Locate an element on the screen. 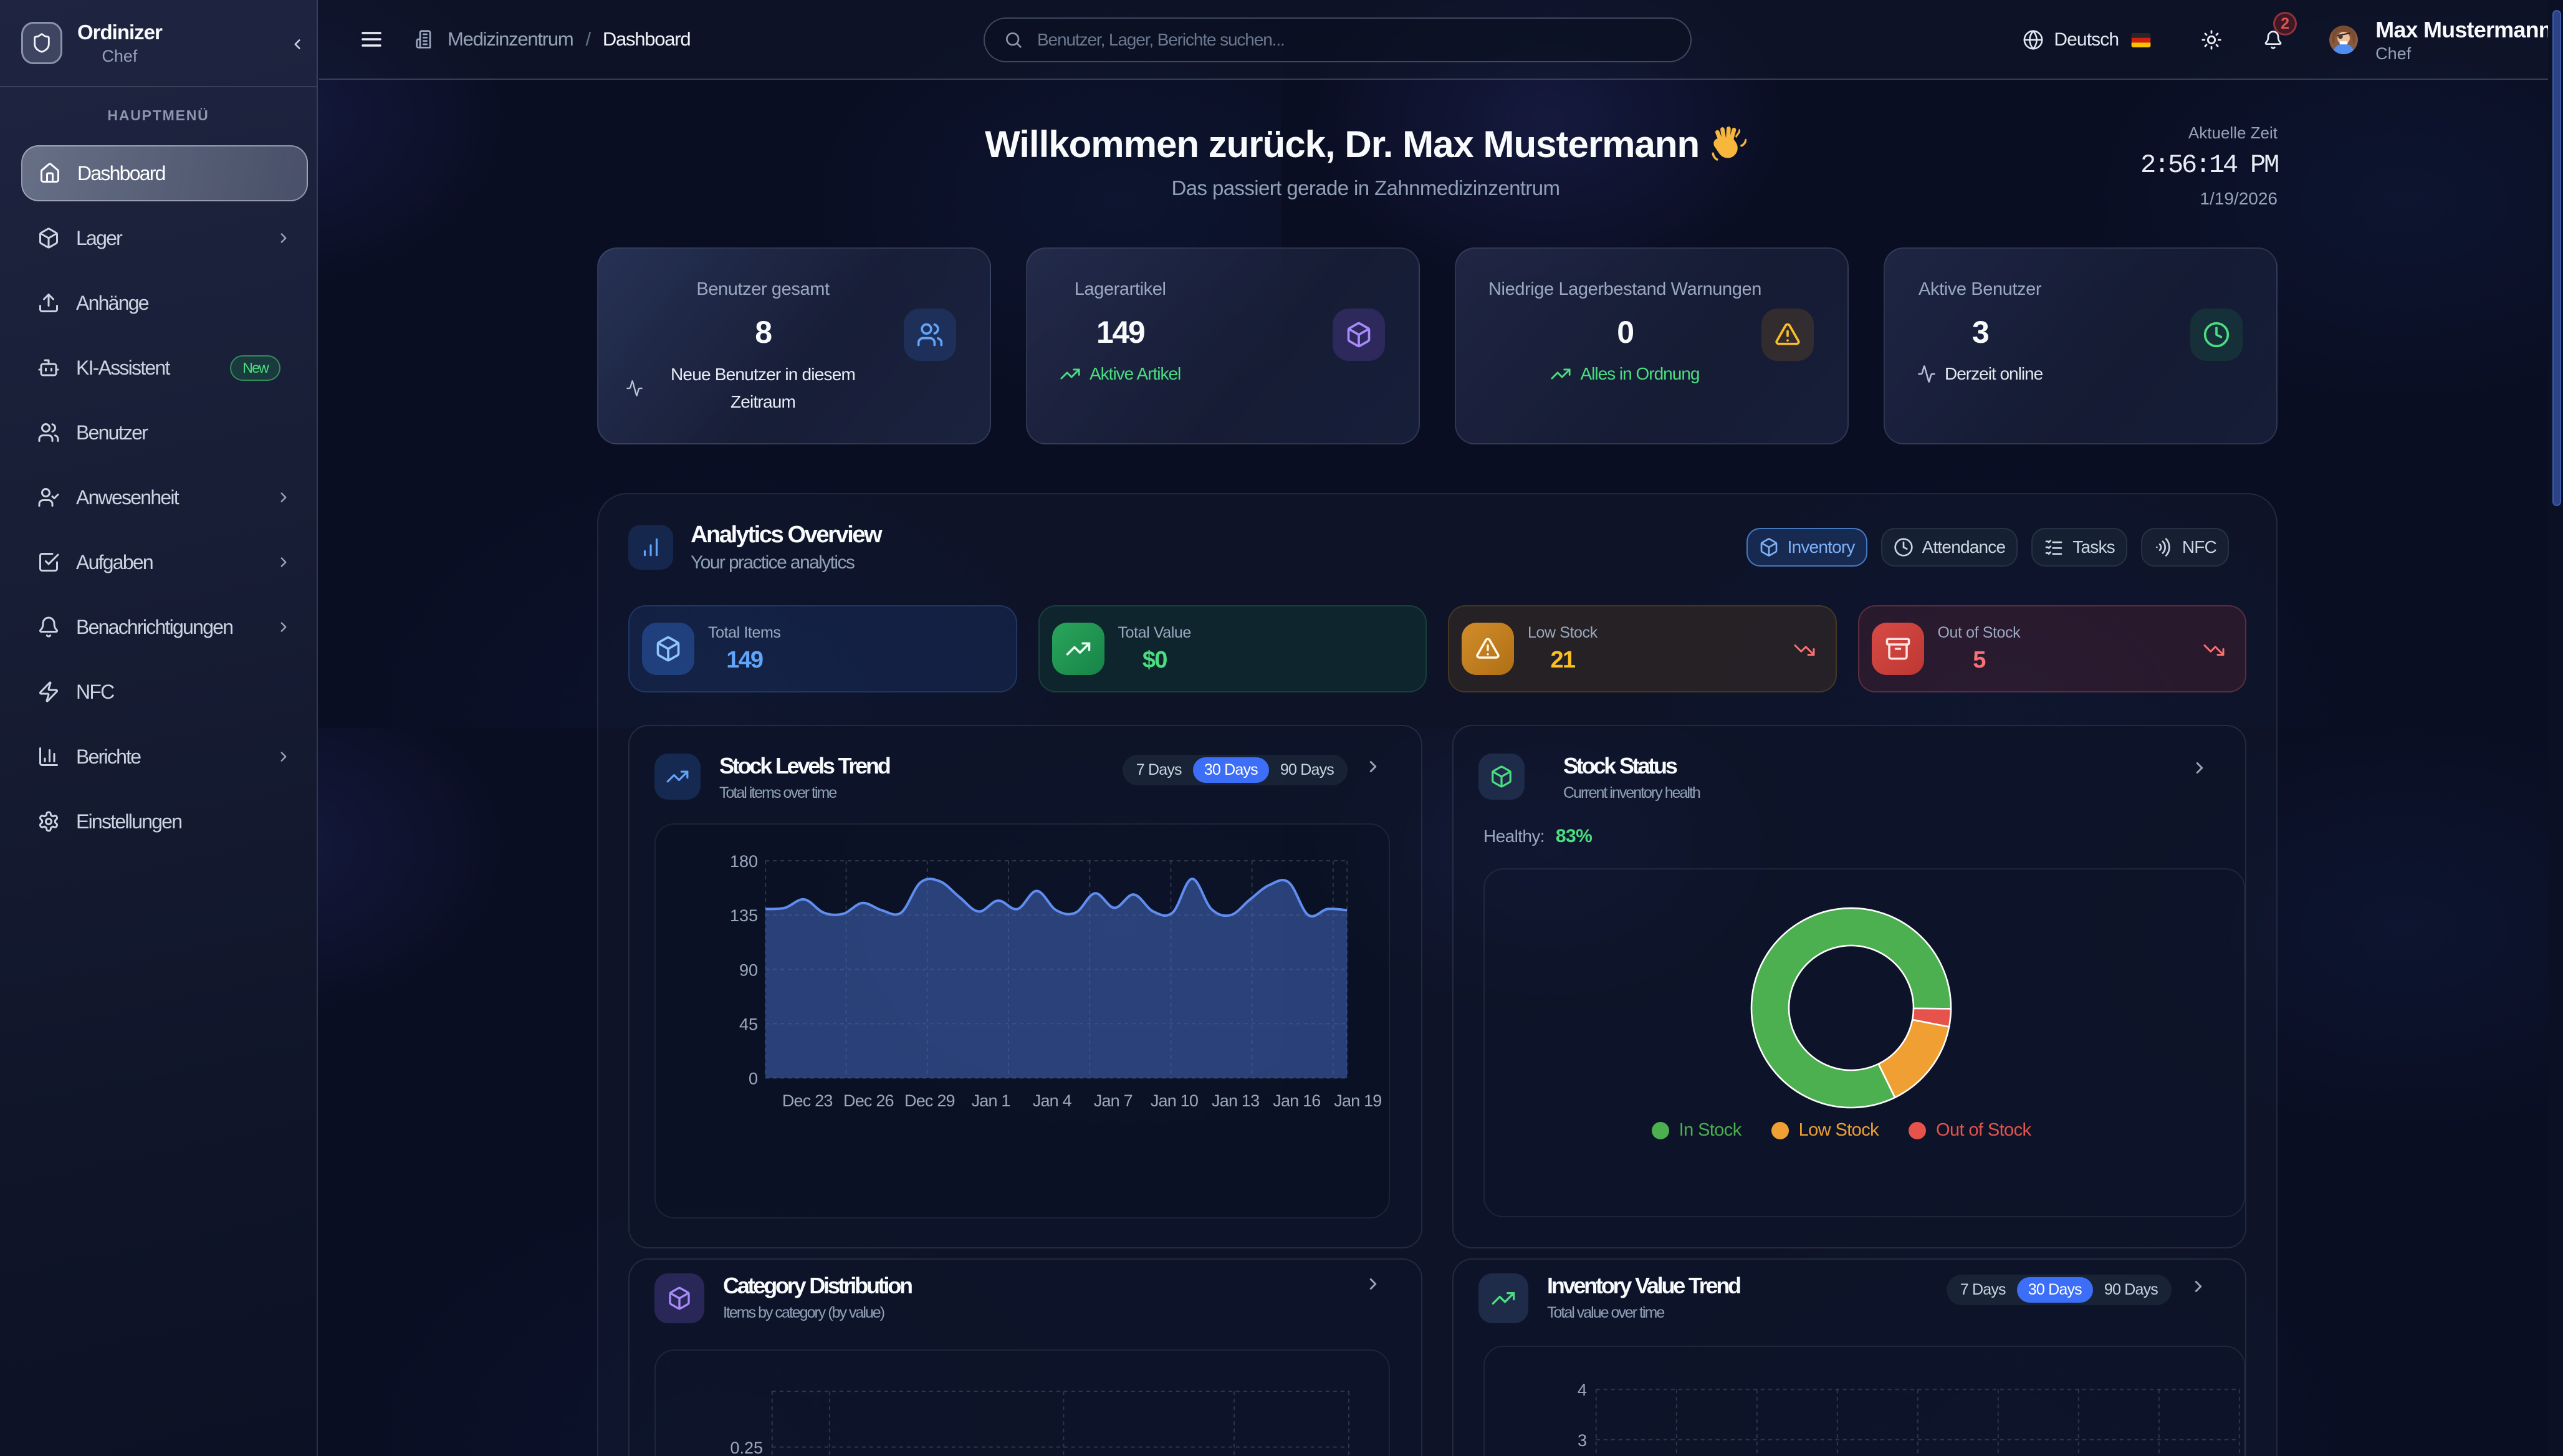  svg-text: Dec 26 is located at coordinates (868, 1101).